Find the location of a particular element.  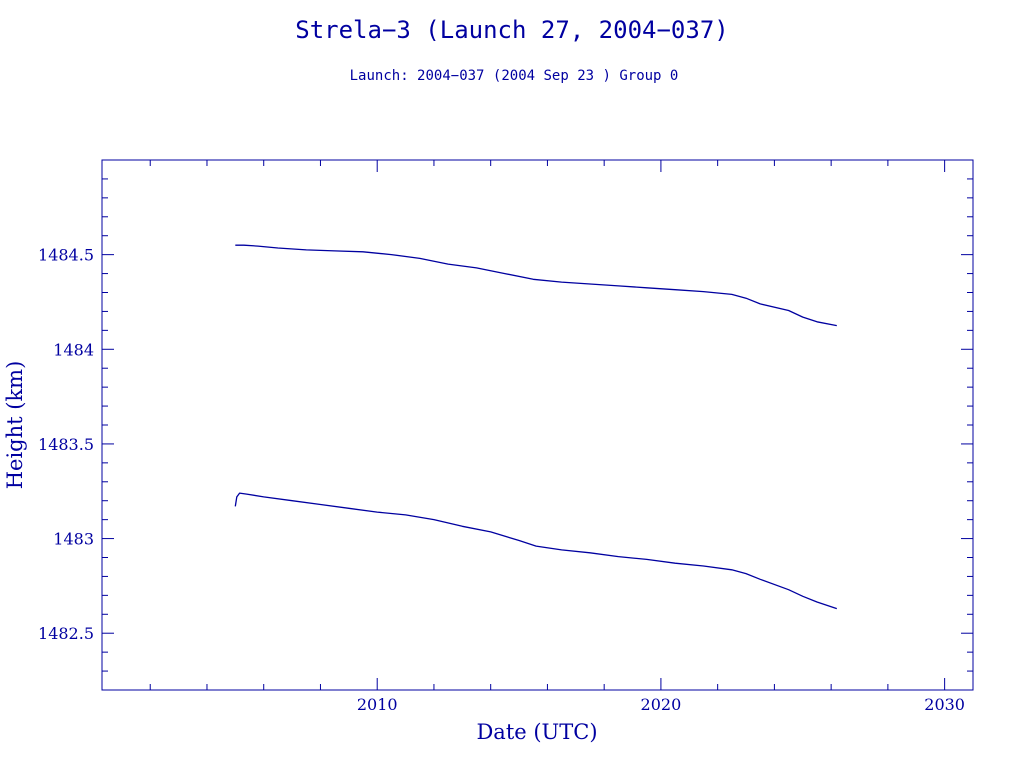

y-tick-label: 1483.5 is located at coordinates (66, 444).